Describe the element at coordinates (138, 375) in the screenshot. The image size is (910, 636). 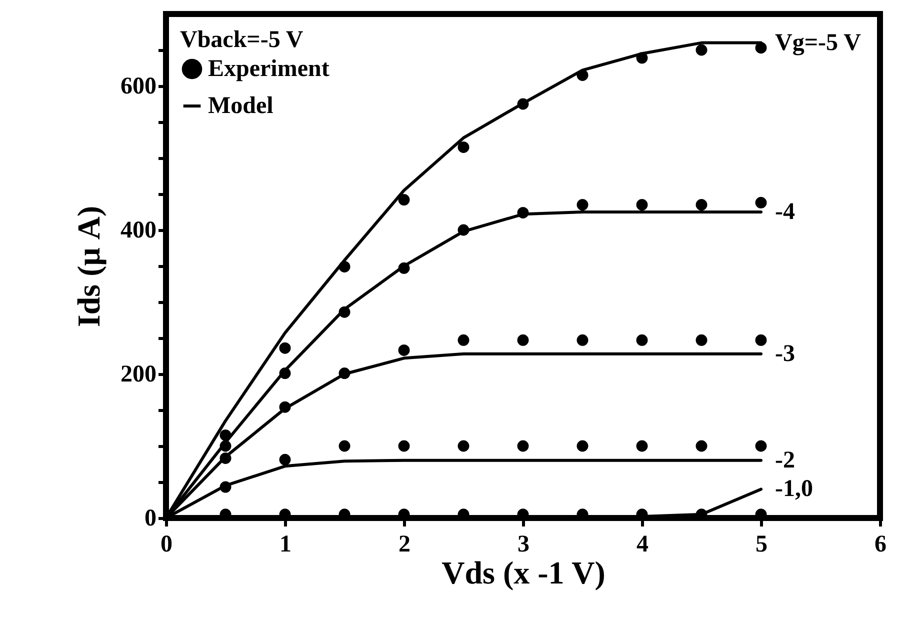
I see `y-tick-label: 200` at that location.